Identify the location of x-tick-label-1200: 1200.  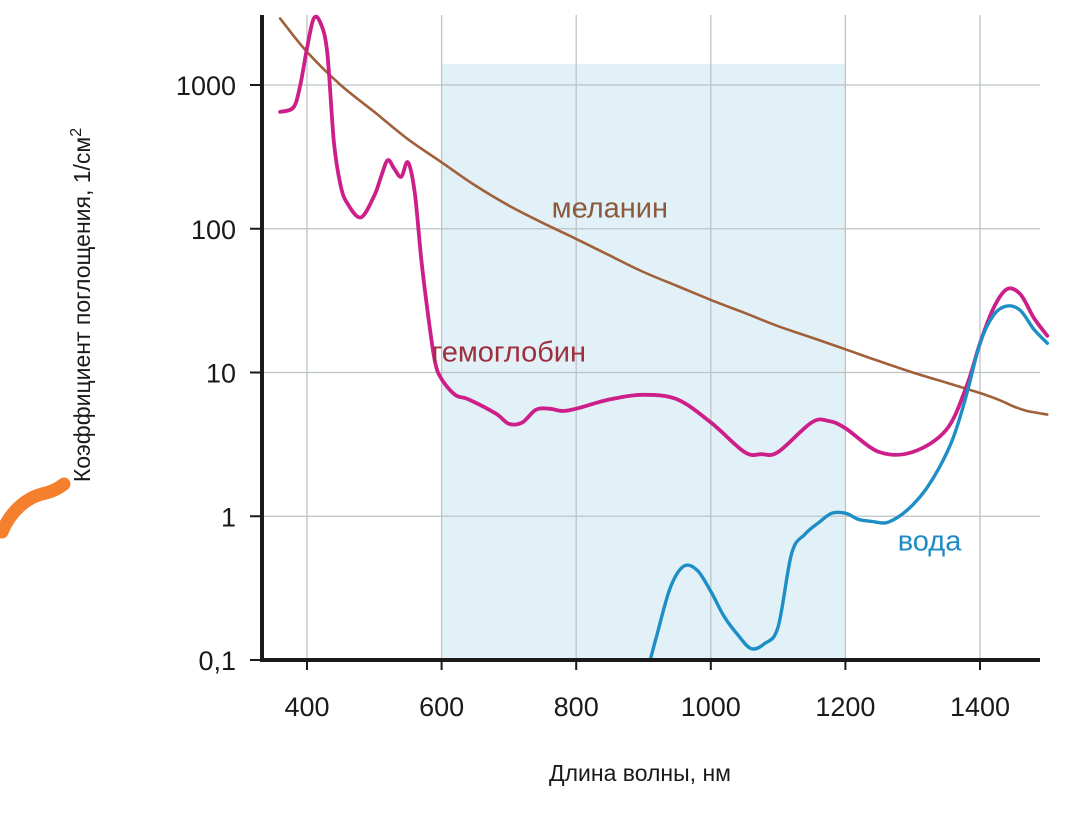
(845, 707).